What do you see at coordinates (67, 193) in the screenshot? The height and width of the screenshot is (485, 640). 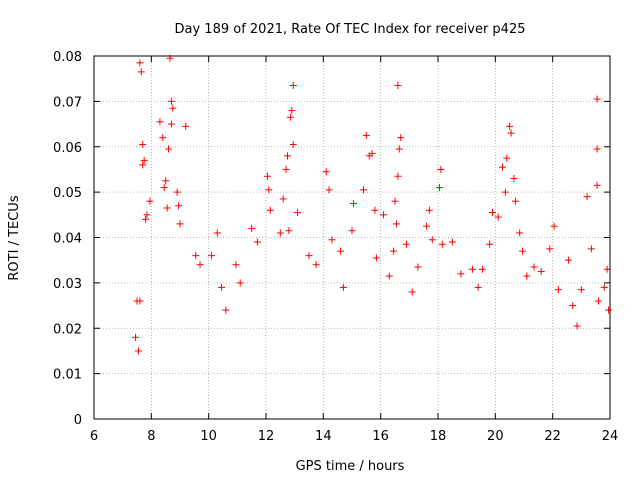 I see `y-tick-label: 0.05` at bounding box center [67, 193].